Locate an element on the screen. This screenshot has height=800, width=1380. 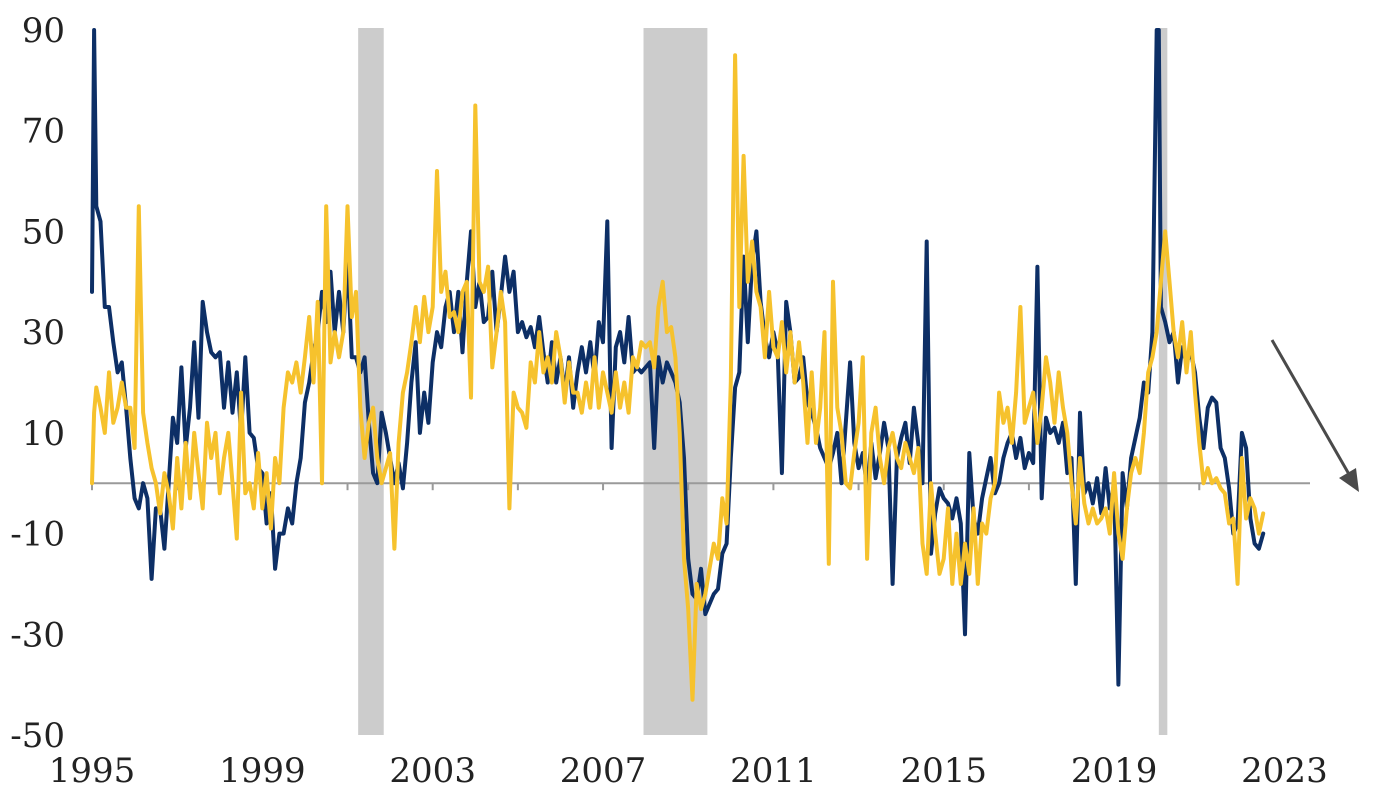
x-tick-label: 1999 is located at coordinates (262, 771).